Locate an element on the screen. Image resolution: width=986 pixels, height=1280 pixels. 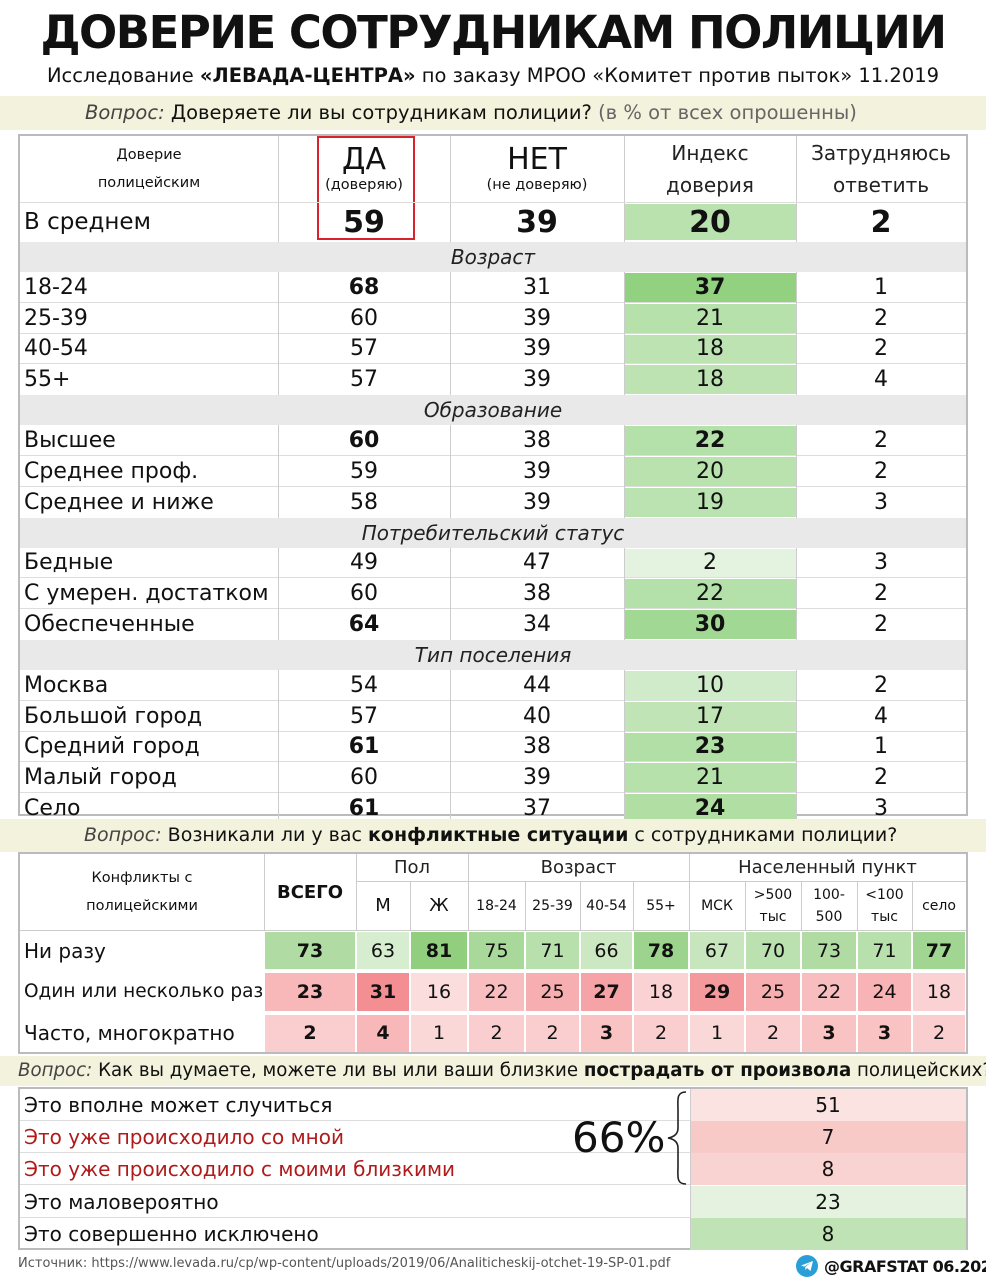
conflict-cell: 27 is located at coordinates (606, 992).